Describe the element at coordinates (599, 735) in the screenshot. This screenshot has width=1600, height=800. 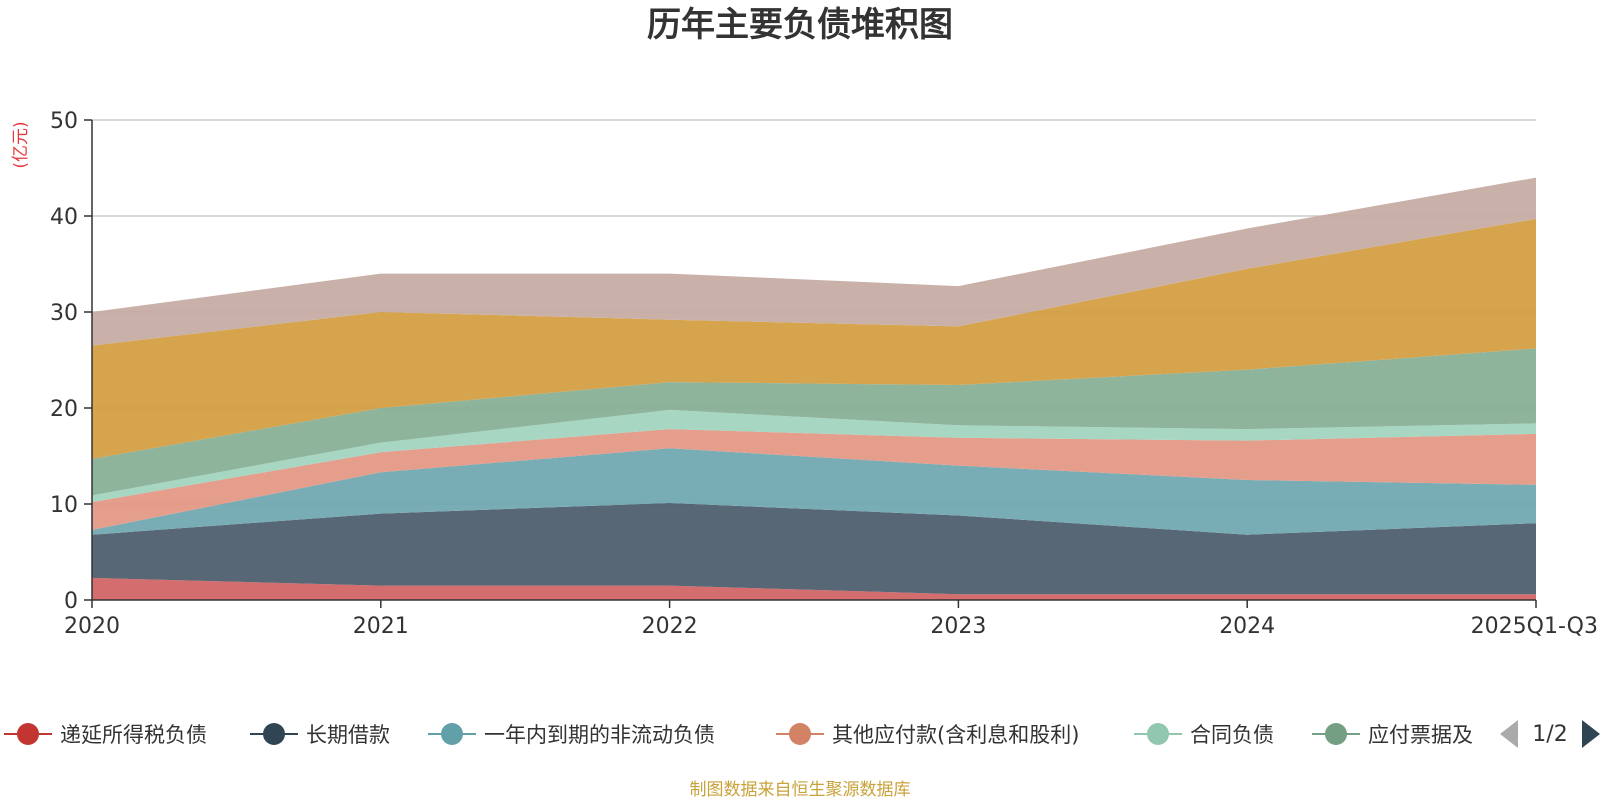
I see `legend-label: 一年内到期的非流动负债` at that location.